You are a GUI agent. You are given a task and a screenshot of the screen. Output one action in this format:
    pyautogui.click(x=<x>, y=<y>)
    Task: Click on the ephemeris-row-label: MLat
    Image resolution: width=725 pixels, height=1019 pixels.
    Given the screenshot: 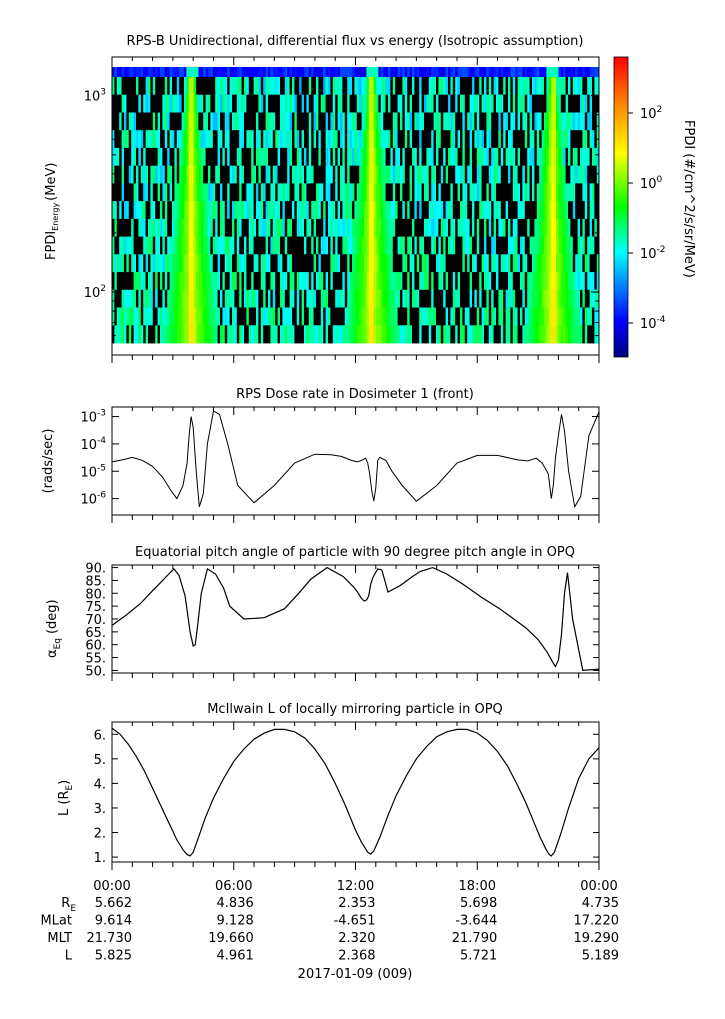 What is the action you would take?
    pyautogui.click(x=56, y=921)
    